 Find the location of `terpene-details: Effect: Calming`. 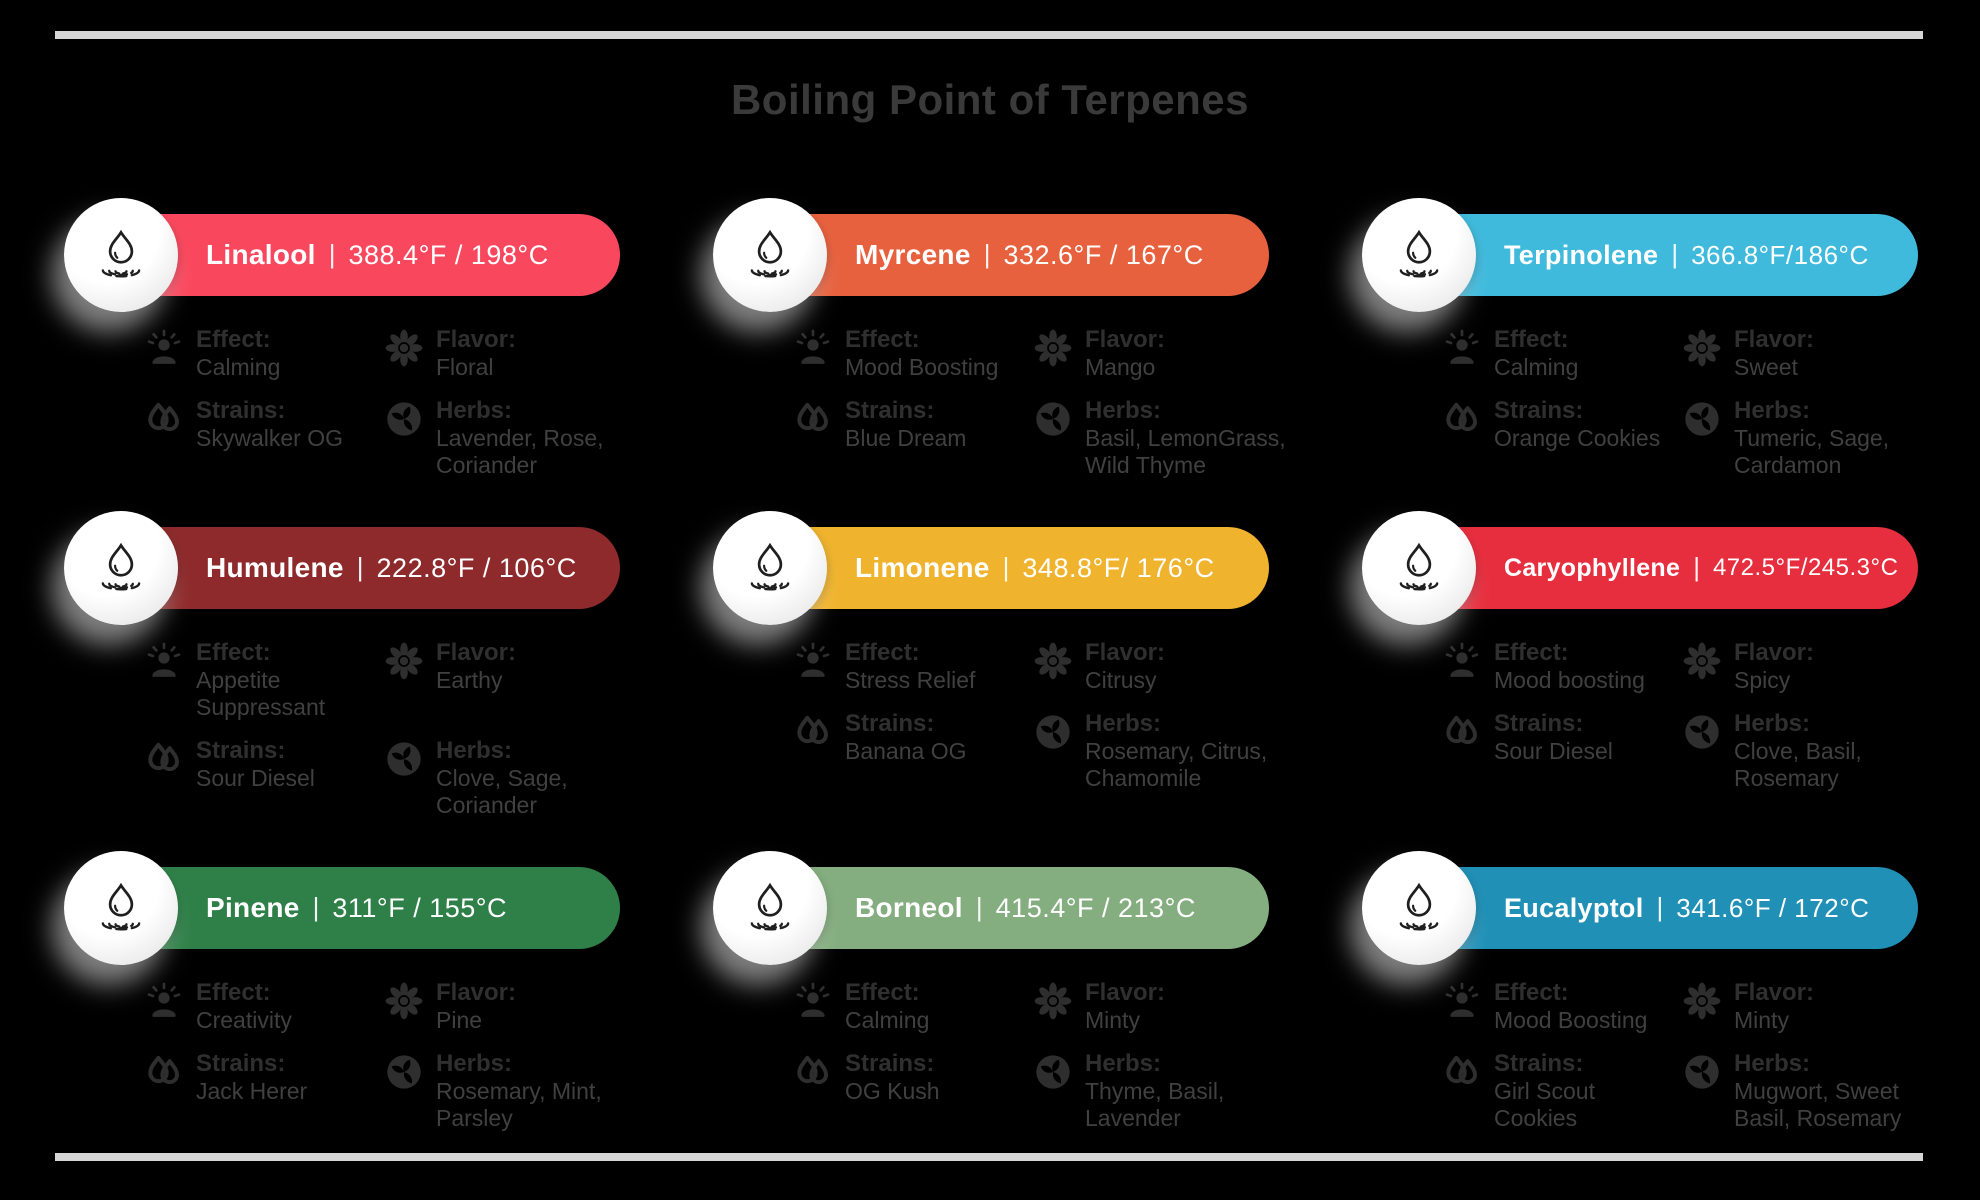

terpene-details: Effect: Calming is located at coordinates (382, 402).